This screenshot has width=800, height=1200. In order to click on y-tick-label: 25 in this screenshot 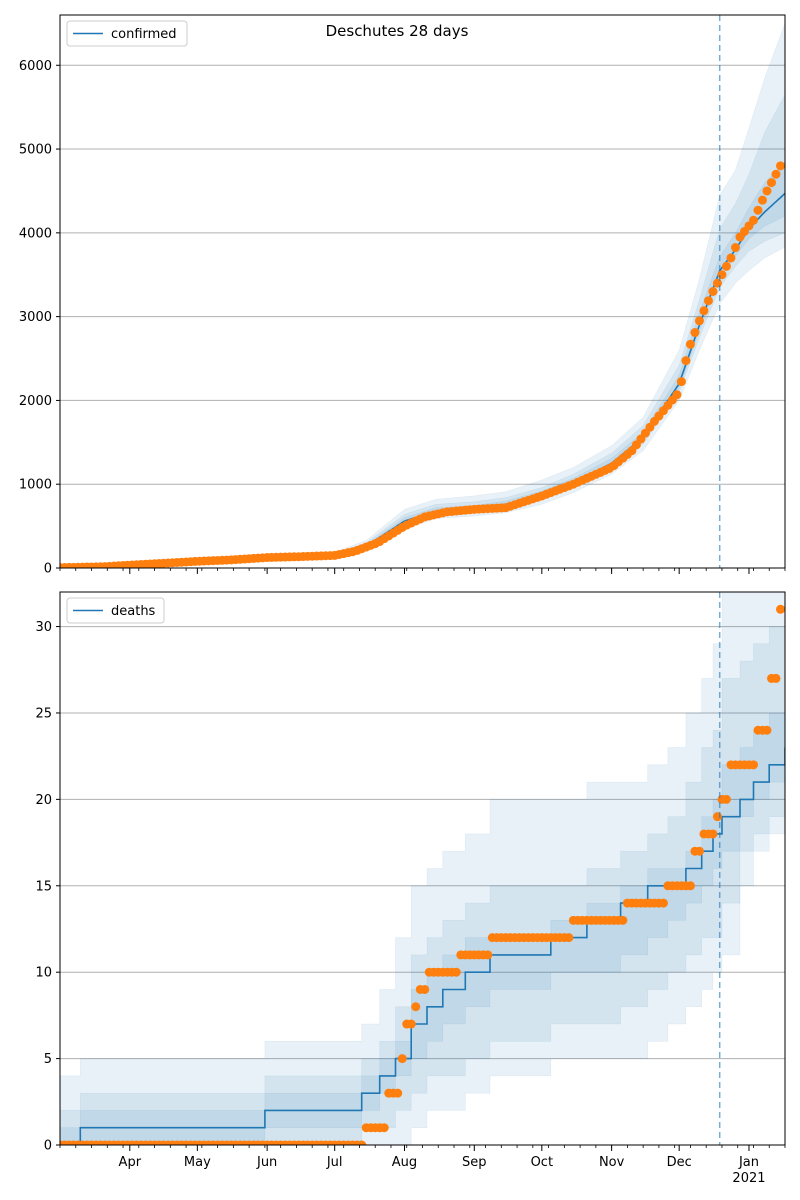, I will do `click(43, 713)`.